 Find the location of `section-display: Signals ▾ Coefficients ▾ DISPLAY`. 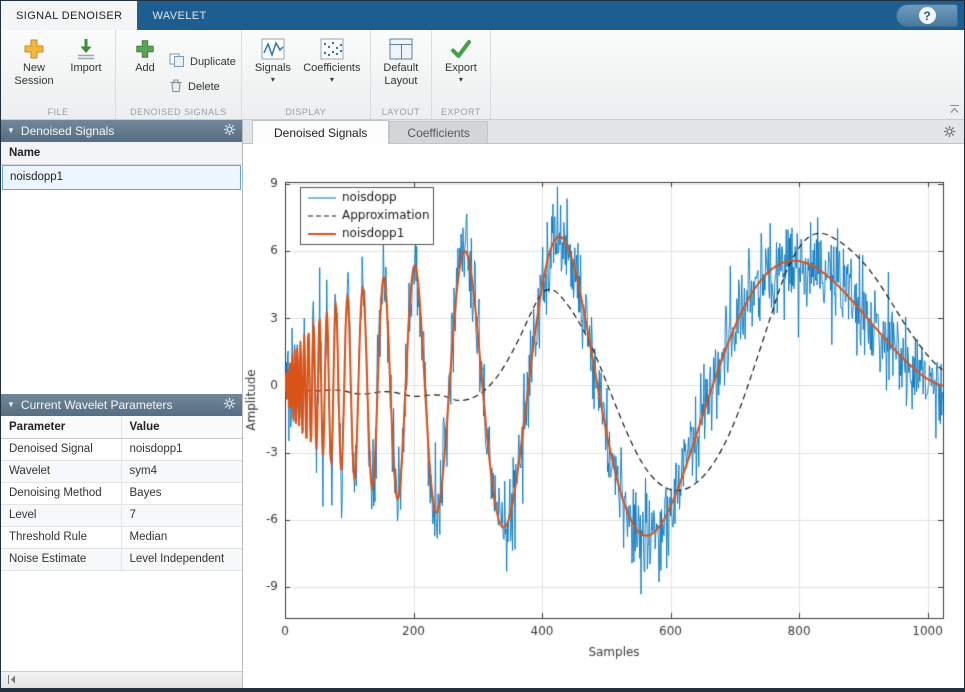

section-display: Signals ▾ Coefficients ▾ DISPLAY is located at coordinates (306, 74).